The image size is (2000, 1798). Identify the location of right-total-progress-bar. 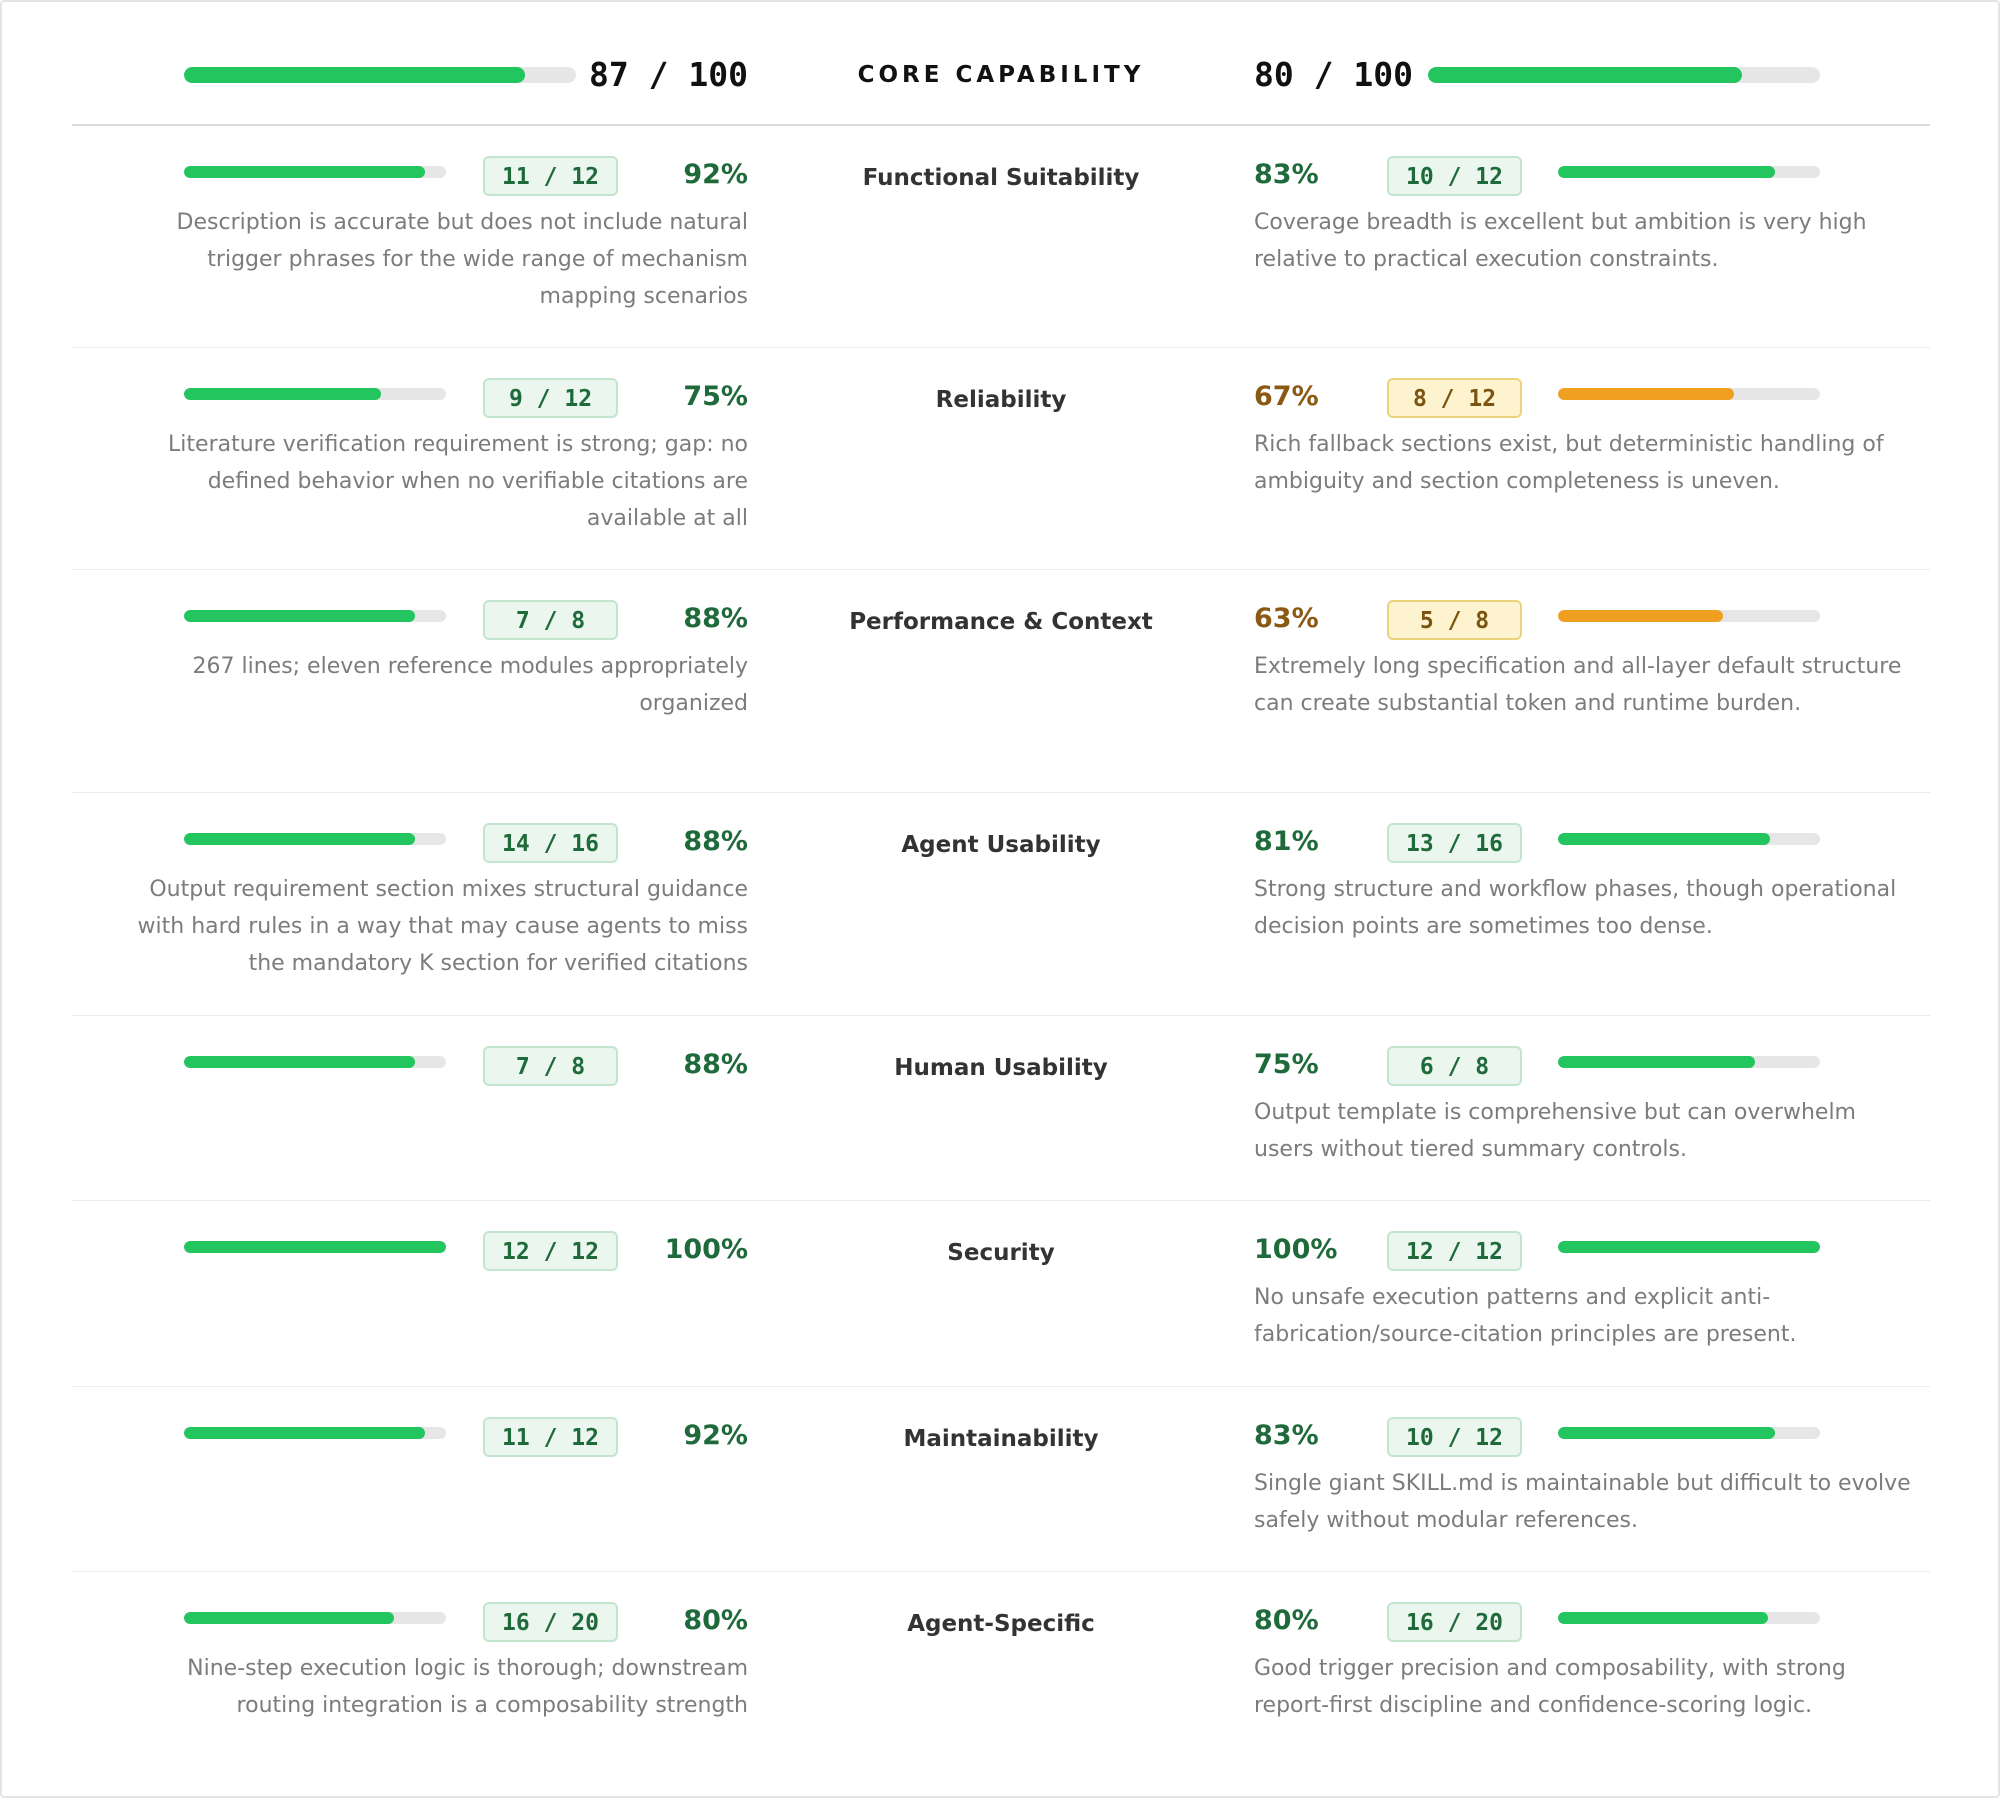
(1624, 75).